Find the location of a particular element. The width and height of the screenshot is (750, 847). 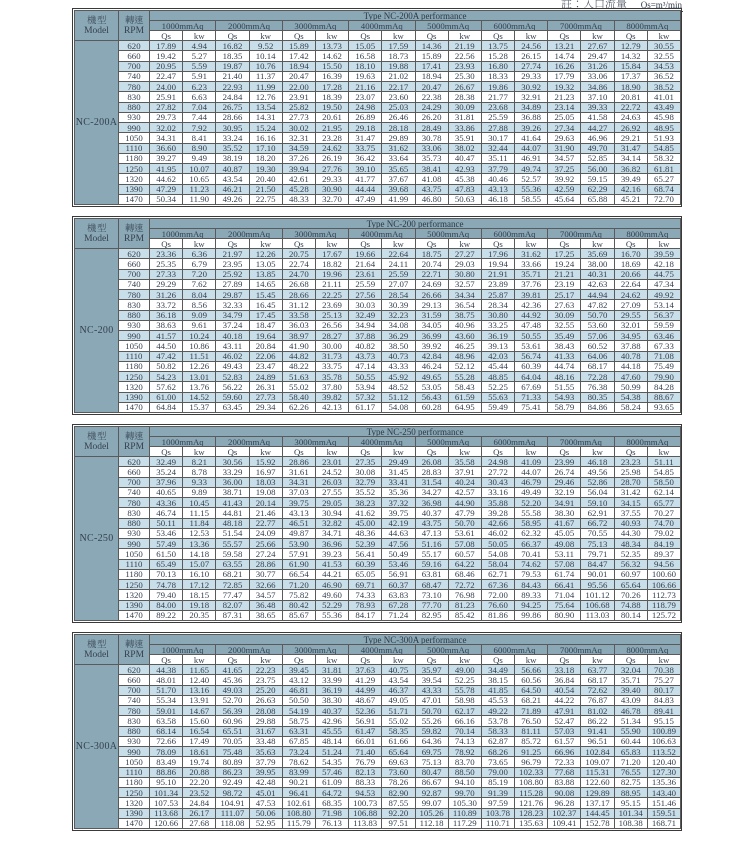

value-cell: 49.43 is located at coordinates (232, 366).